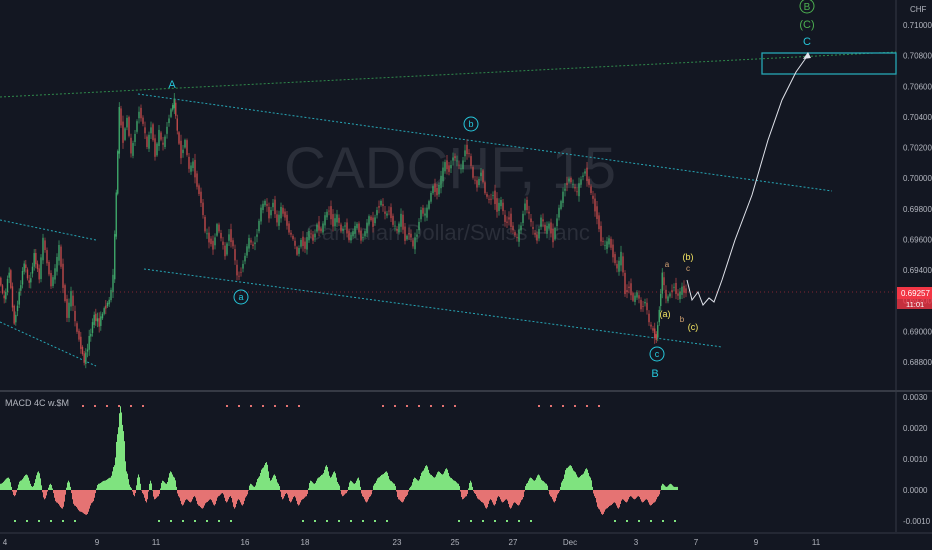 The width and height of the screenshot is (932, 550). I want to click on subwave-label-b-small: b, so click(682, 319).